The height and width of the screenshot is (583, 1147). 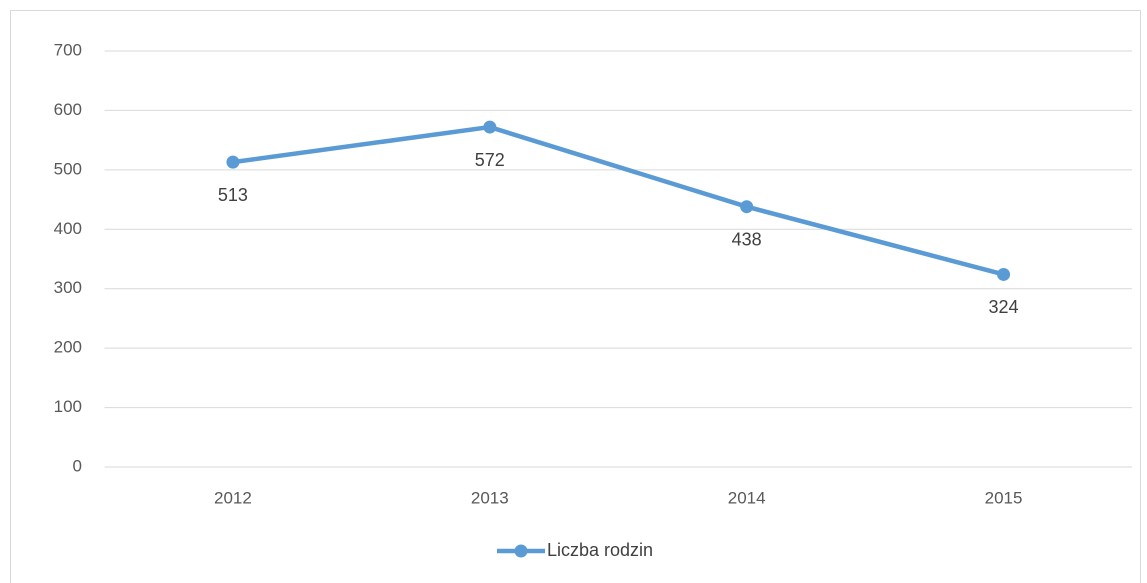 I want to click on data-label: 438, so click(x=747, y=239).